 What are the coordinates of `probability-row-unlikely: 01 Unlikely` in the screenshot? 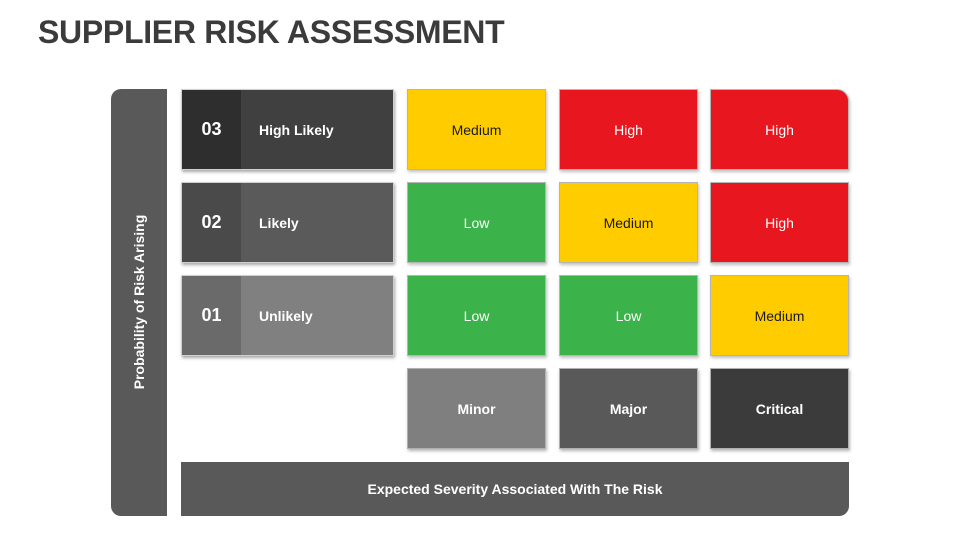 It's located at (287, 315).